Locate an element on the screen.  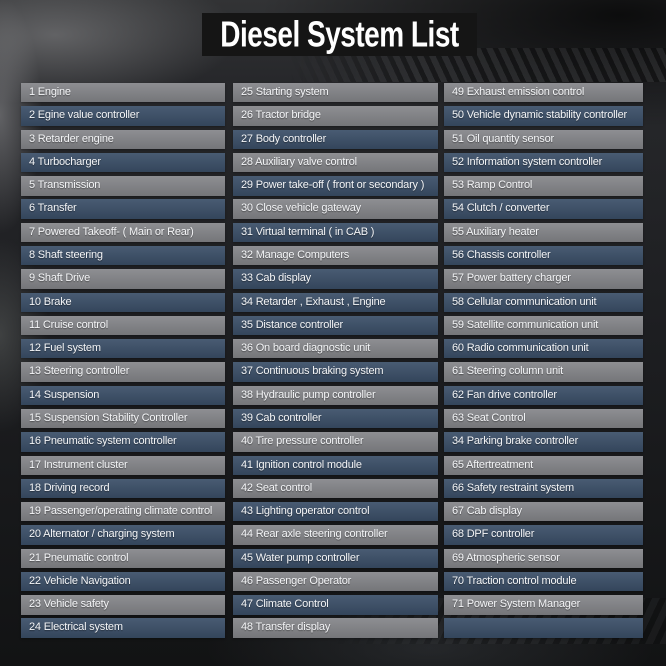
list-item: 50 Vehicle dynamic stability controller is located at coordinates (543, 116).